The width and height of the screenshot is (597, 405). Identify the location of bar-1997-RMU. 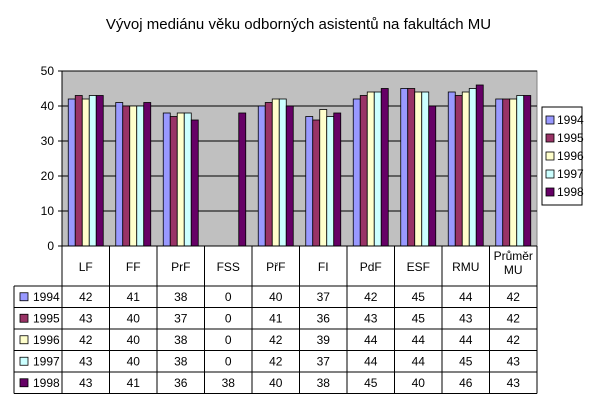
(472, 167).